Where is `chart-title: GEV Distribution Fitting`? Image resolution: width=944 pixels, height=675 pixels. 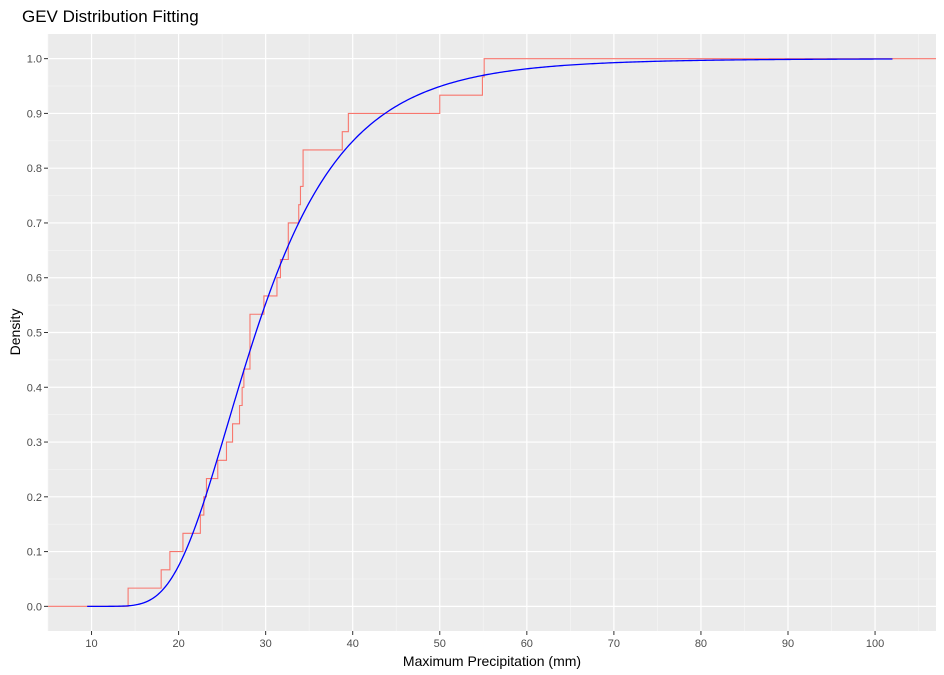
chart-title: GEV Distribution Fitting is located at coordinates (110, 16).